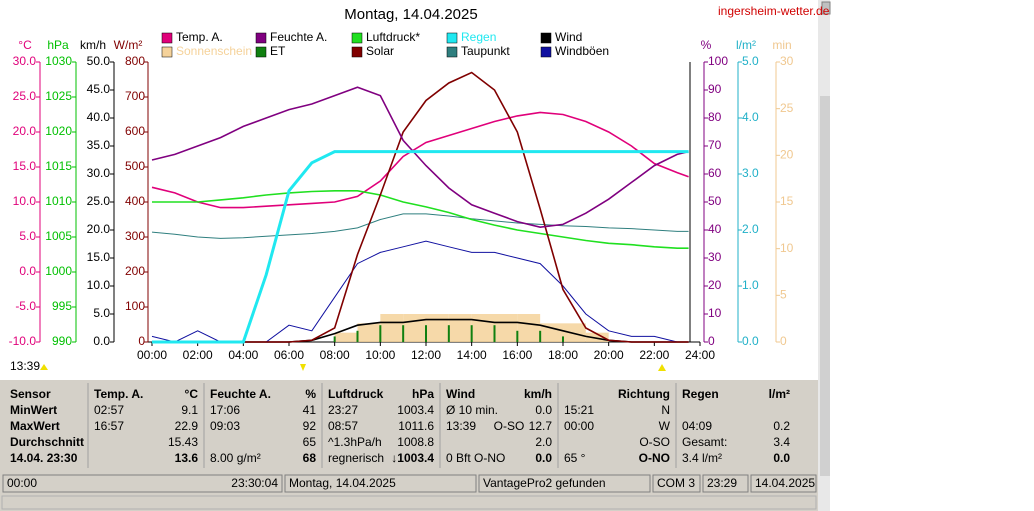 The image size is (1034, 511). I want to click on y-tick-label: 35.0, so click(99, 145).